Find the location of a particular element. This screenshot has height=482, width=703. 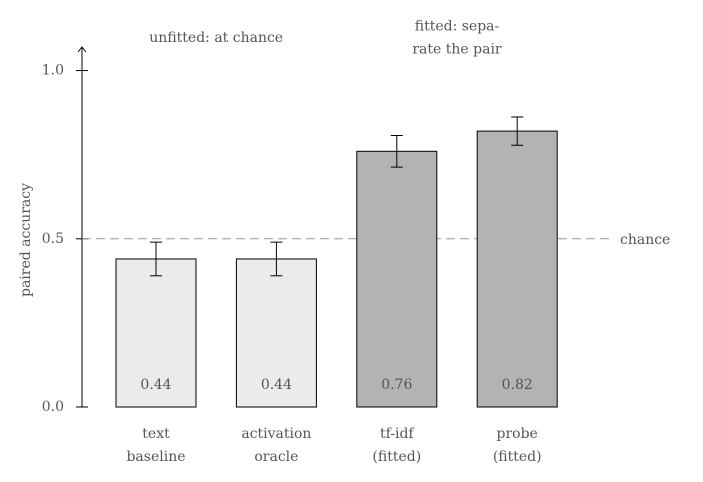

x-tick-label: text baseline is located at coordinates (155, 445).